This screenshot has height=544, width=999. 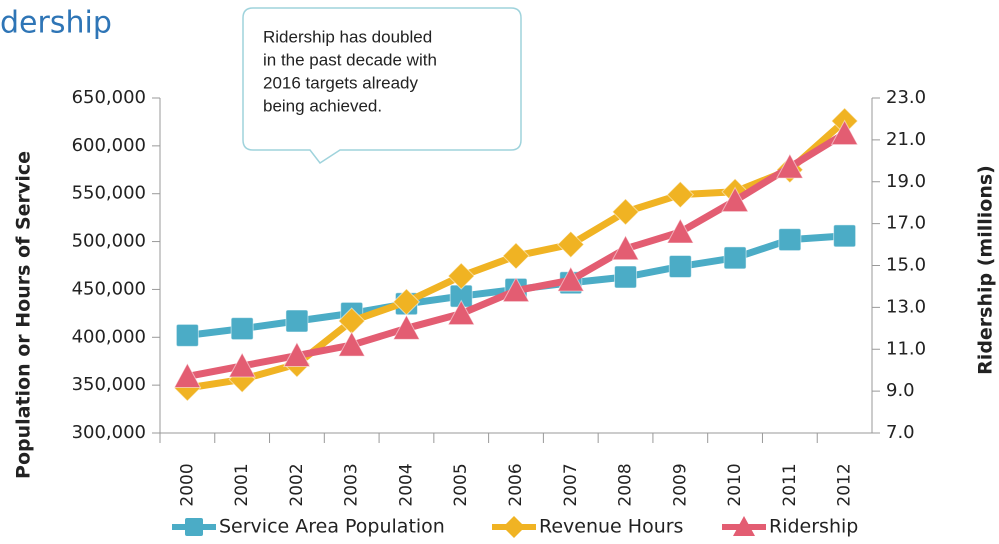 What do you see at coordinates (735, 484) in the screenshot?
I see `x-tick-label: 2010` at bounding box center [735, 484].